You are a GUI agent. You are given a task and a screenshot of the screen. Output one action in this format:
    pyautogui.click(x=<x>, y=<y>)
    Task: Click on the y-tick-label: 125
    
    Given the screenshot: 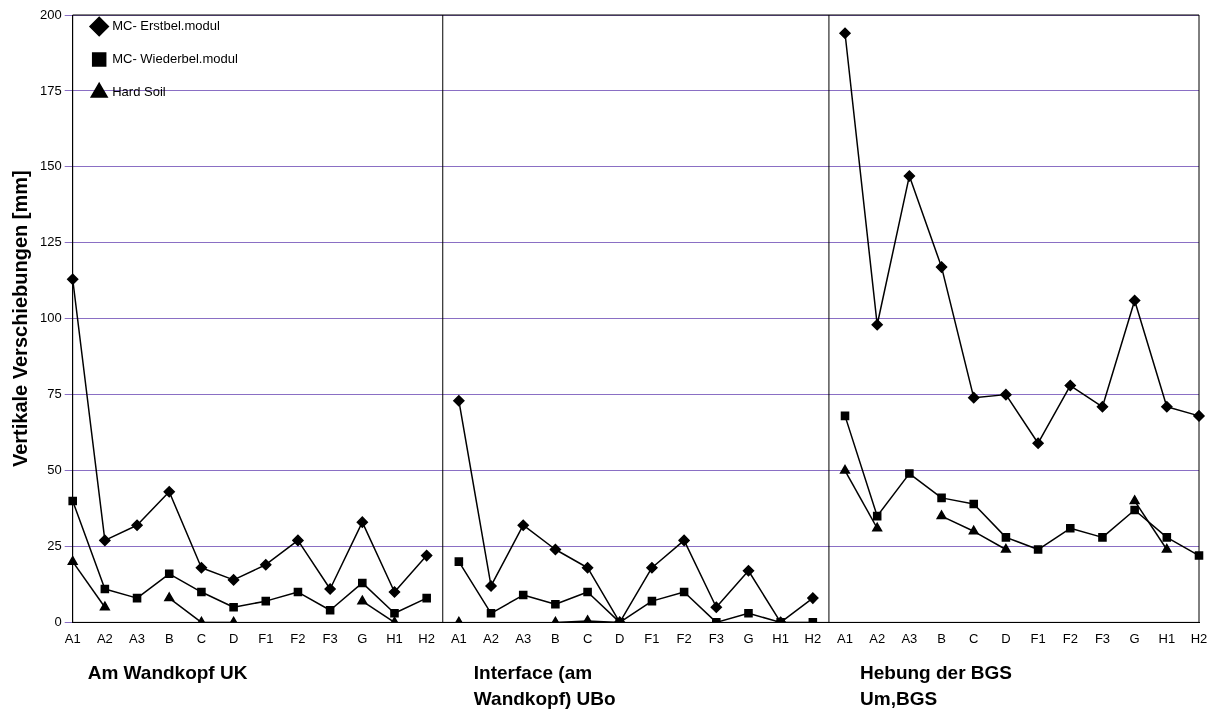 What is the action you would take?
    pyautogui.click(x=50, y=242)
    